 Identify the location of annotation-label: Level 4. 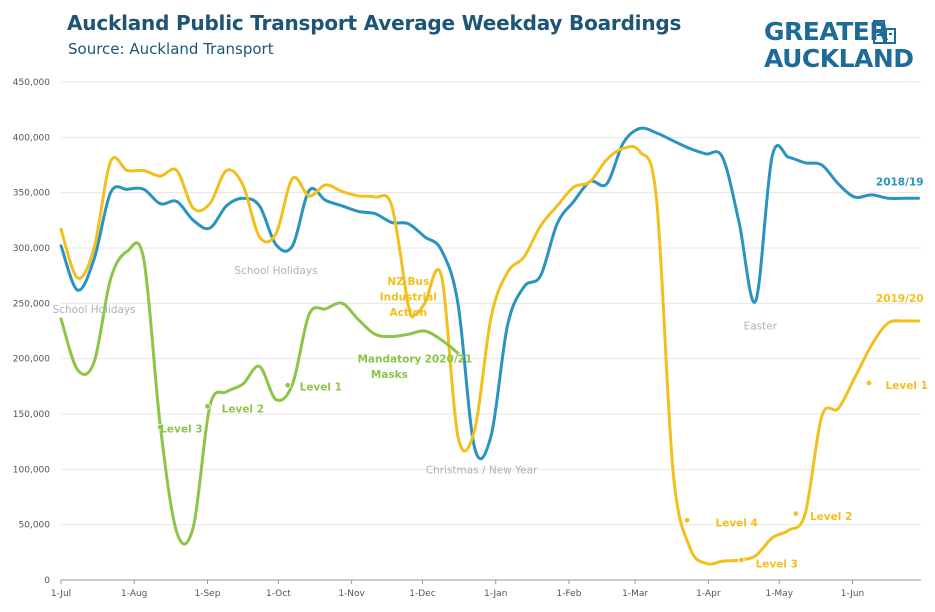
(736, 523).